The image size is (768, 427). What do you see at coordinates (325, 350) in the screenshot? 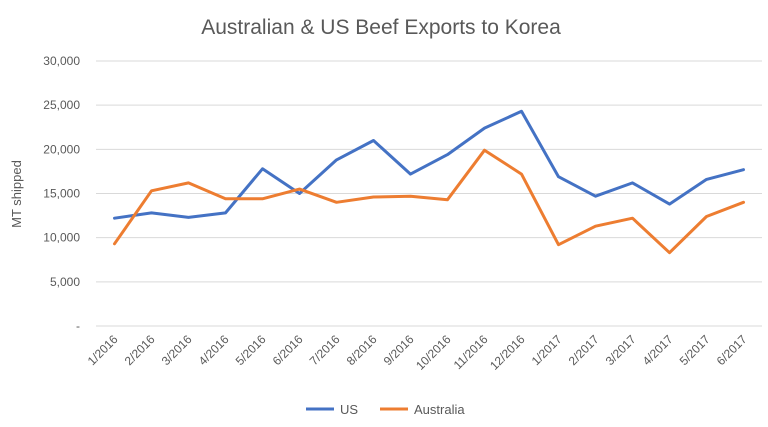
I see `x-tick-label: 7/2016` at bounding box center [325, 350].